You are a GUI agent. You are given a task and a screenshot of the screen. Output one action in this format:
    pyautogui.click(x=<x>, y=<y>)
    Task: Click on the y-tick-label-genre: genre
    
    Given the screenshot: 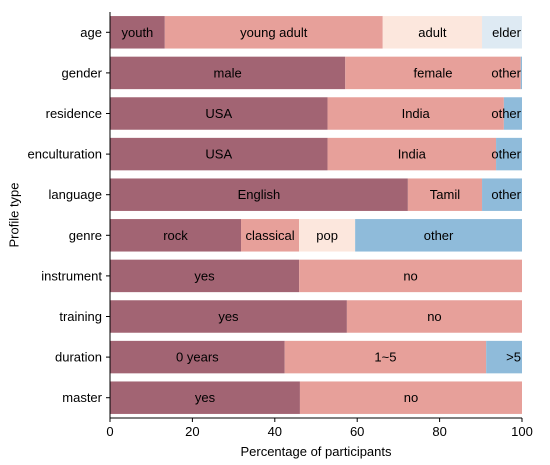 What is the action you would take?
    pyautogui.click(x=85, y=235)
    